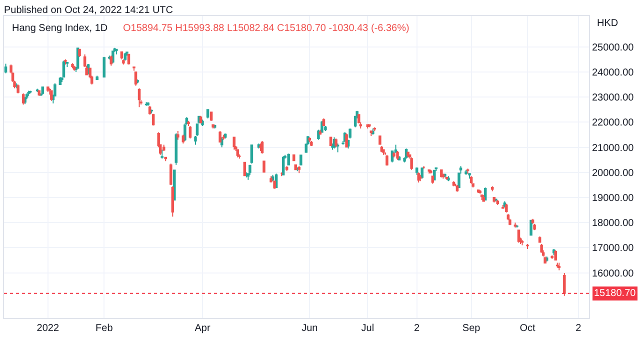 This screenshot has height=342, width=641. What do you see at coordinates (613, 98) in the screenshot?
I see `y-tick-label: 23000.00` at bounding box center [613, 98].